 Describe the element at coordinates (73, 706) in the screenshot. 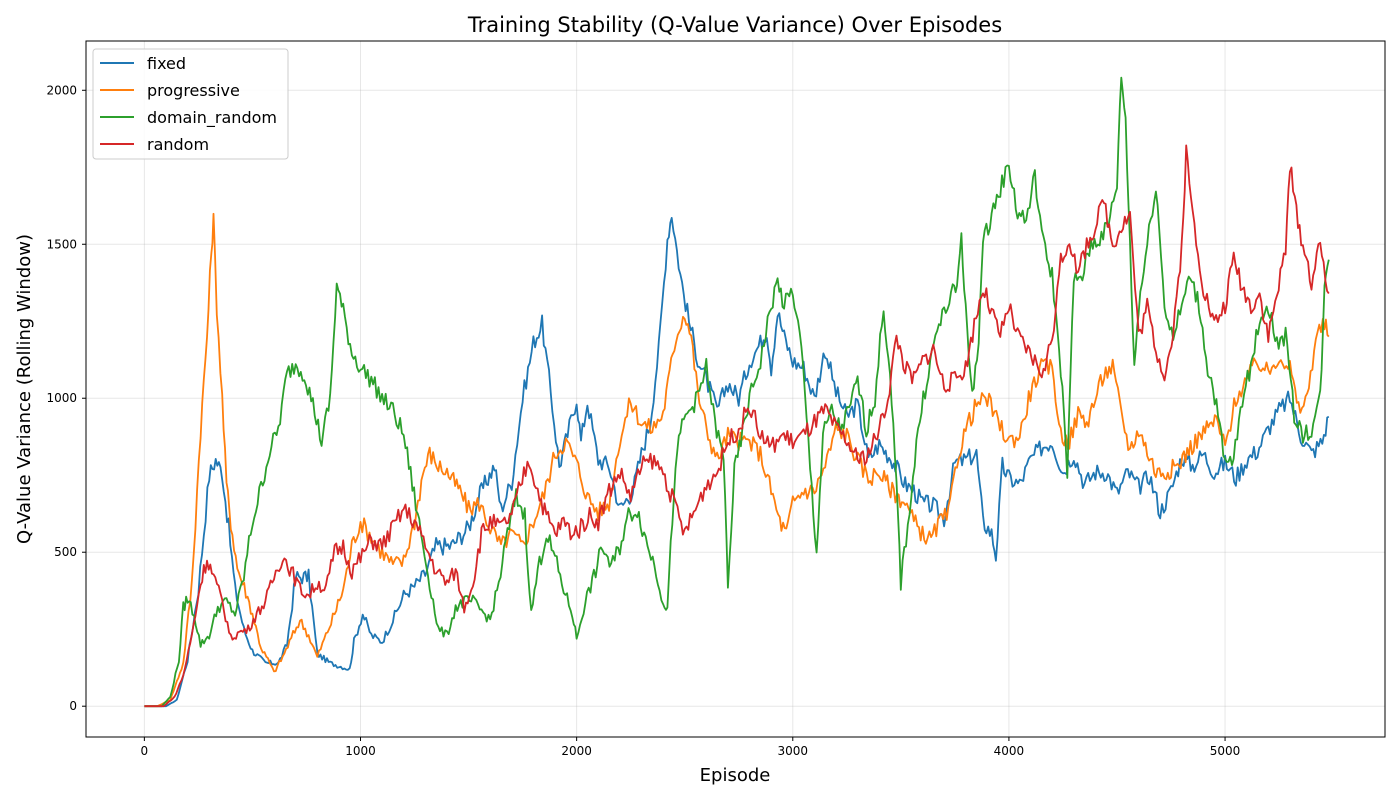

I see `y-tick-label: 0` at that location.